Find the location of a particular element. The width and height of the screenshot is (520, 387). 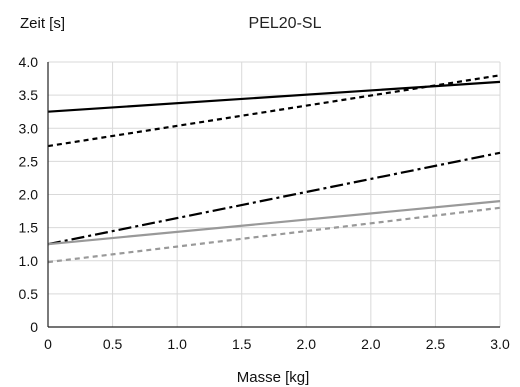

x-tick-label: 2.5 is located at coordinates (436, 344).